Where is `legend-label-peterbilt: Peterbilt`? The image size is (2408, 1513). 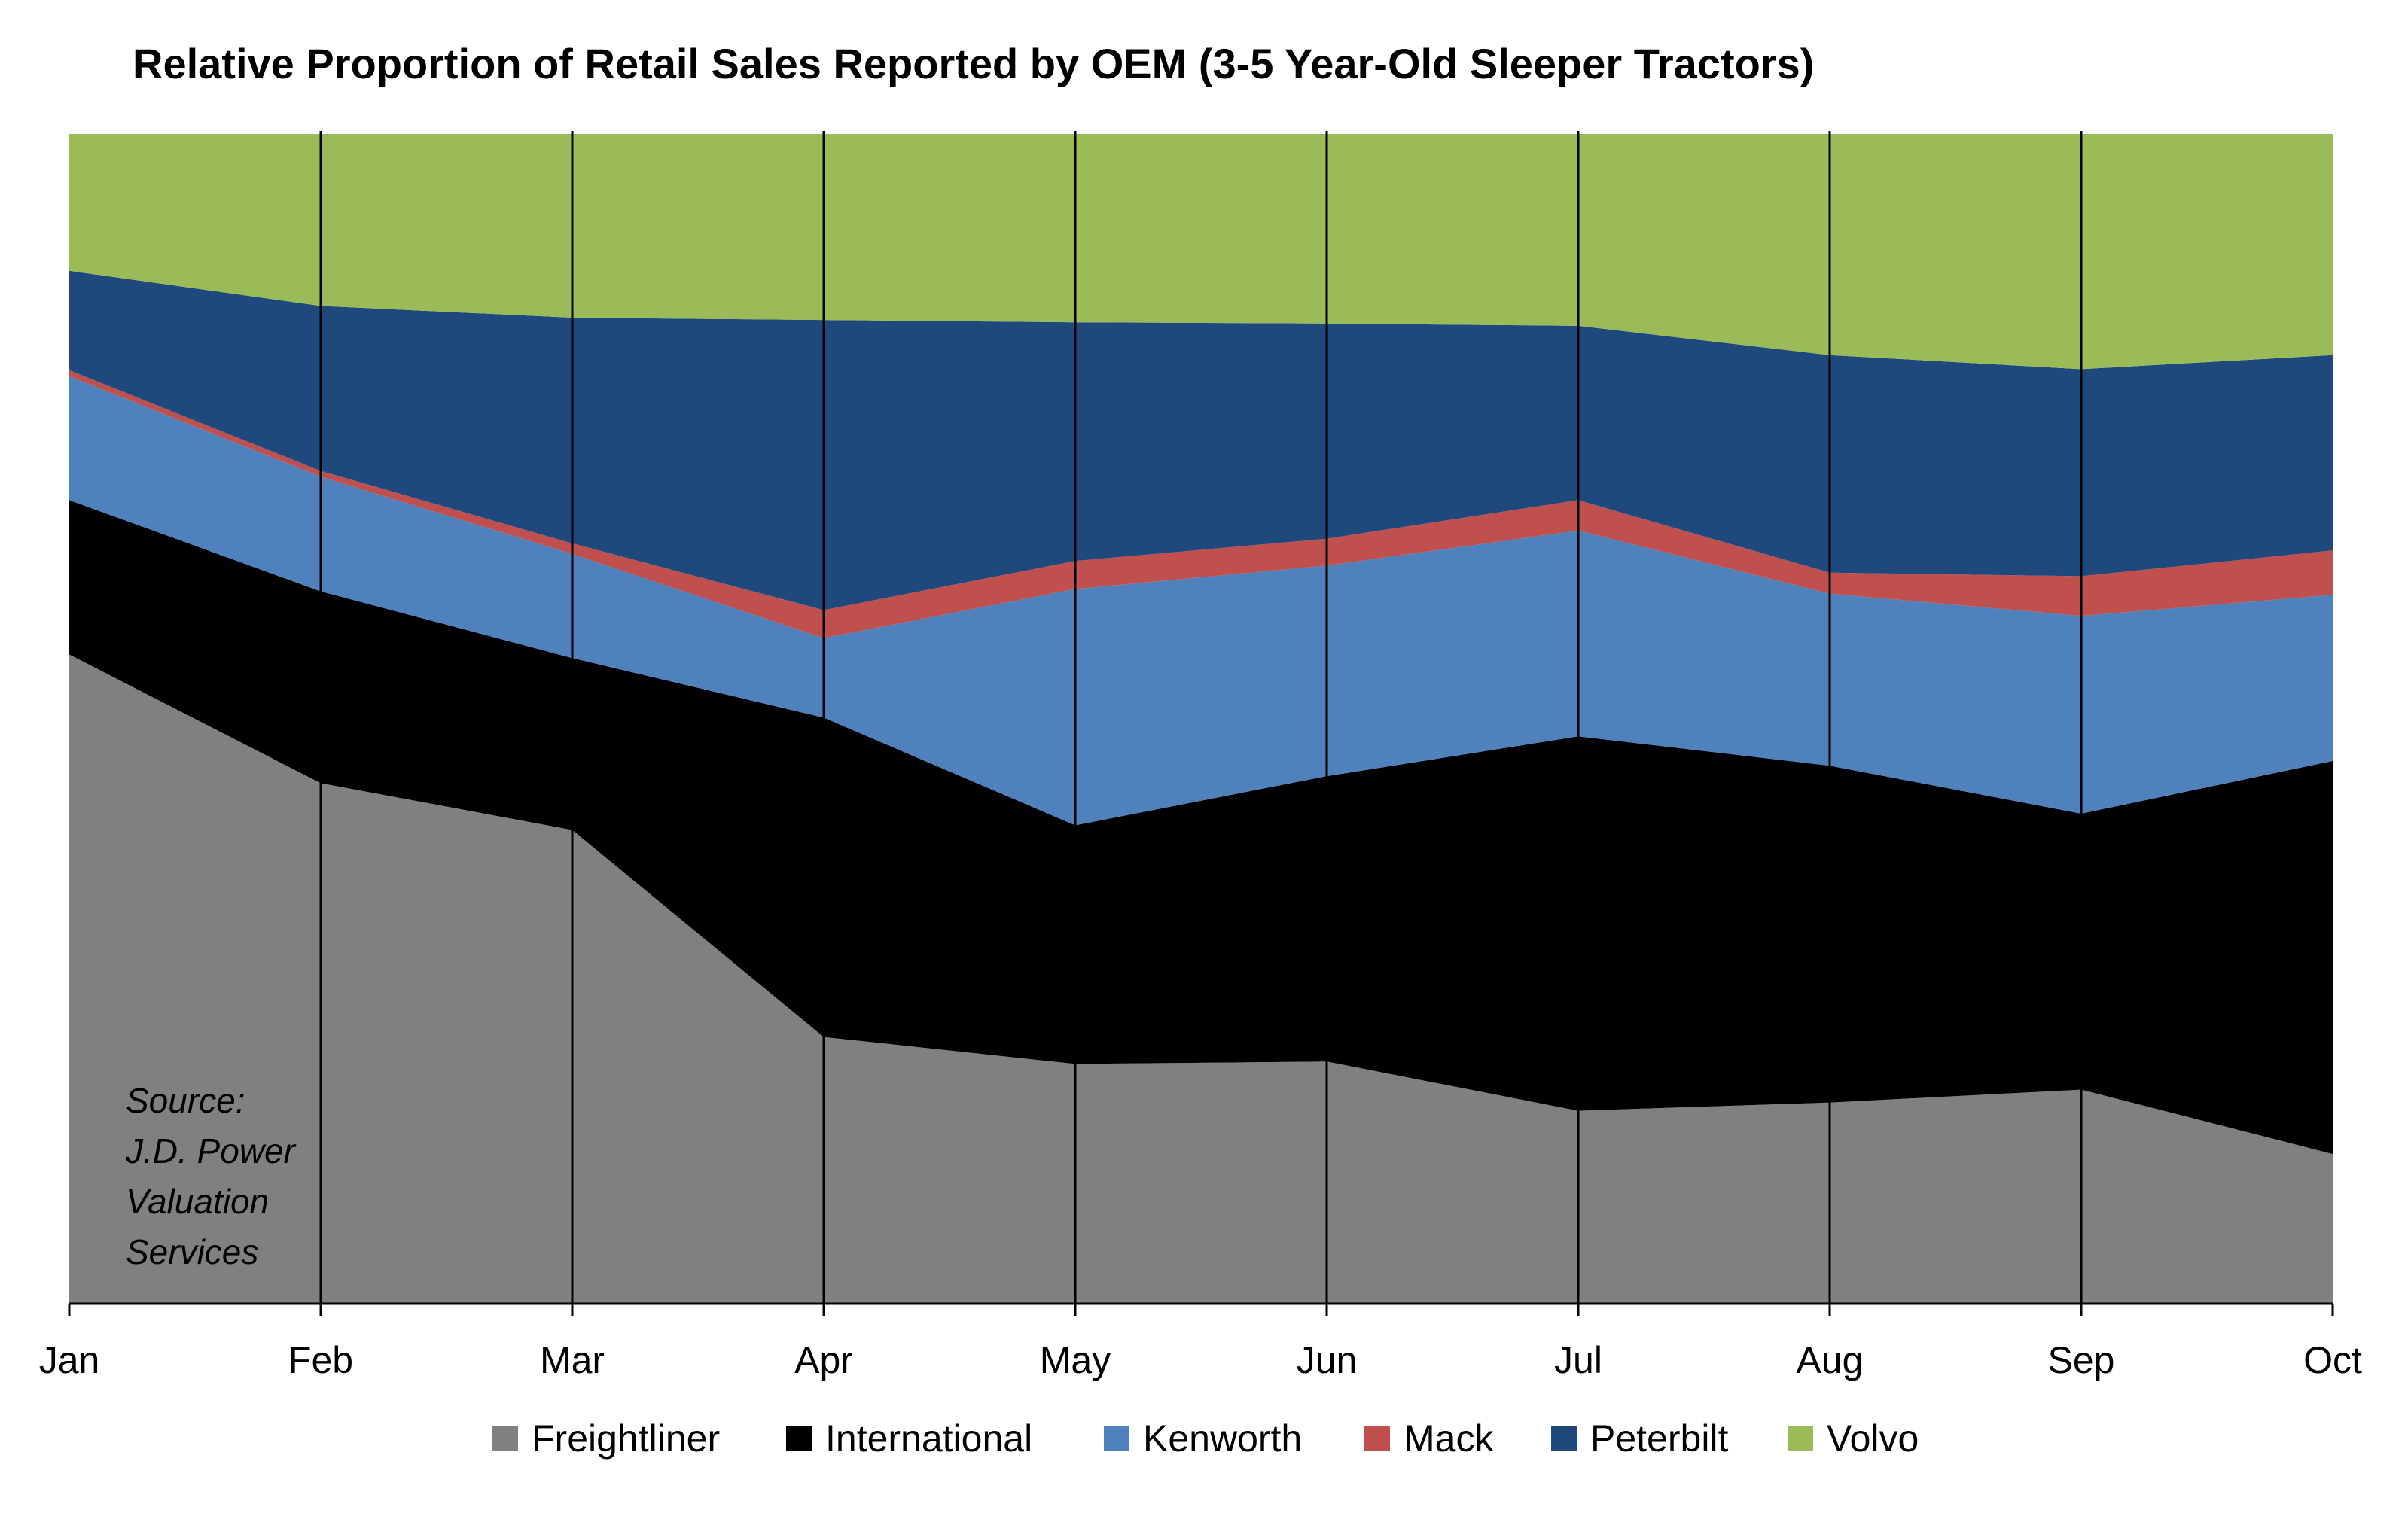
legend-label-peterbilt: Peterbilt is located at coordinates (1659, 1438).